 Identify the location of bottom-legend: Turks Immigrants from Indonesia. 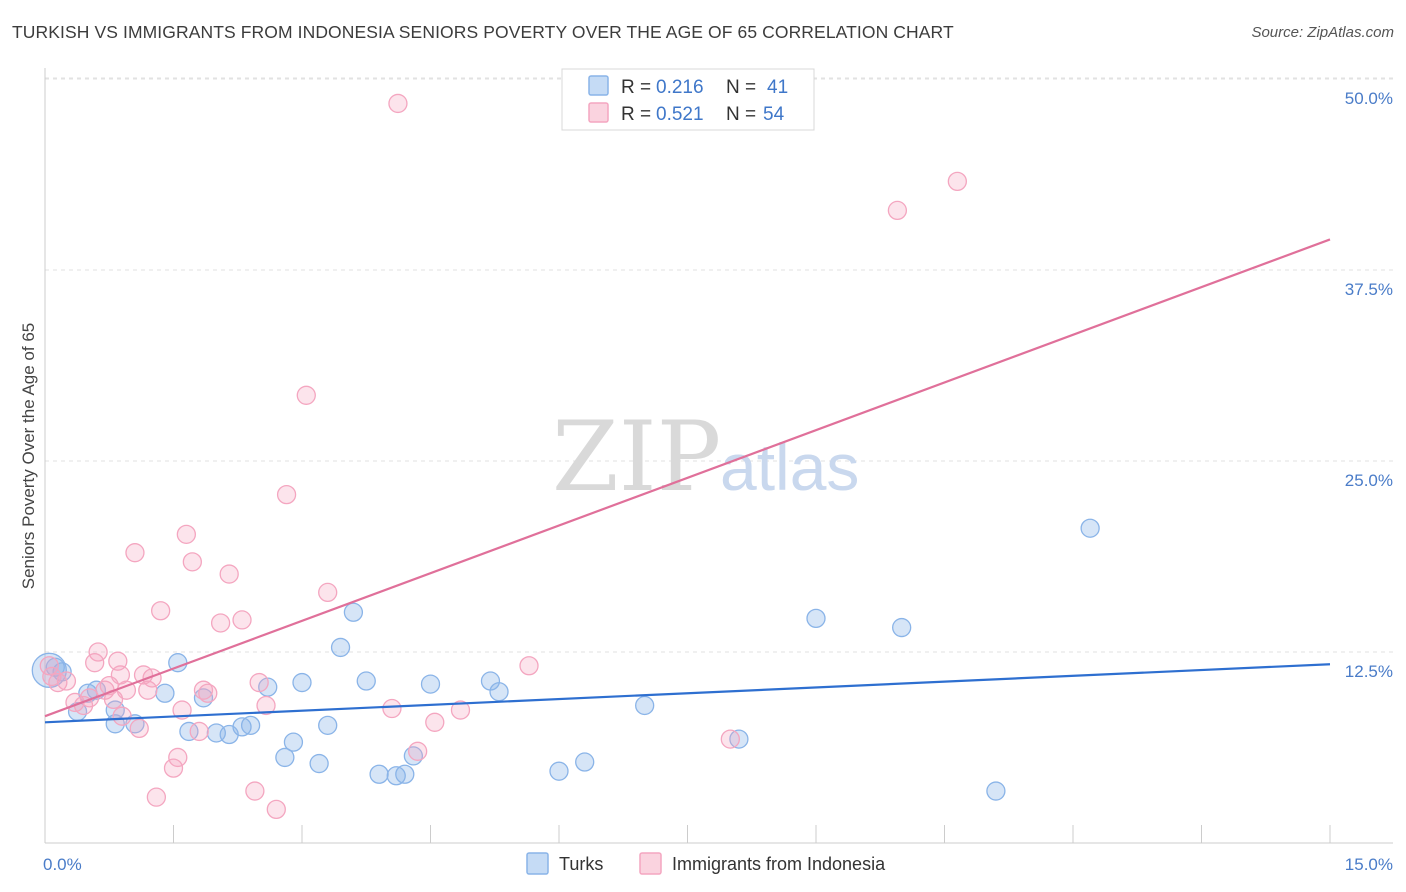
(706, 863).